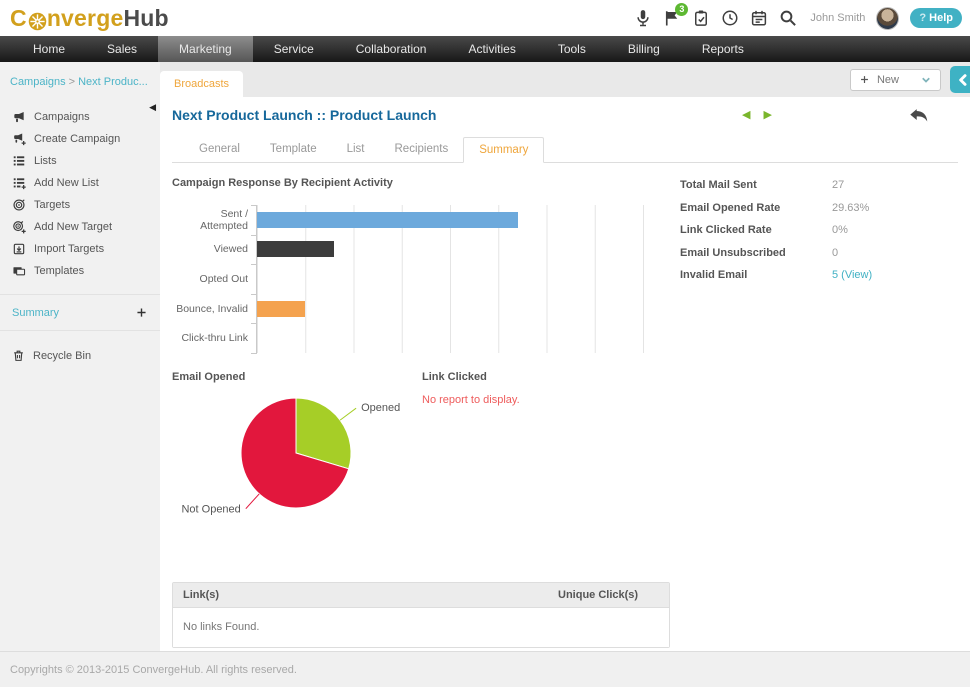 This screenshot has height=687, width=970. I want to click on stat-value: 29.63%, so click(851, 207).